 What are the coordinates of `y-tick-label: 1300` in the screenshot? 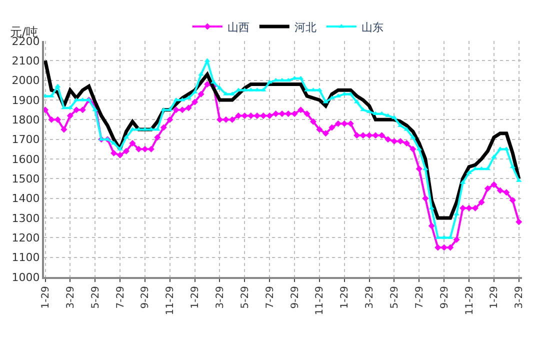 It's located at (26, 218).